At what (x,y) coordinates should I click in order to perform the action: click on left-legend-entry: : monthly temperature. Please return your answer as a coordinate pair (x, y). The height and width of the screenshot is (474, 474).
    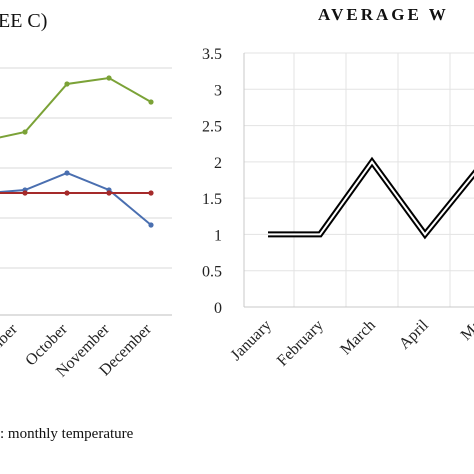
    Looking at the image, I should click on (67, 434).